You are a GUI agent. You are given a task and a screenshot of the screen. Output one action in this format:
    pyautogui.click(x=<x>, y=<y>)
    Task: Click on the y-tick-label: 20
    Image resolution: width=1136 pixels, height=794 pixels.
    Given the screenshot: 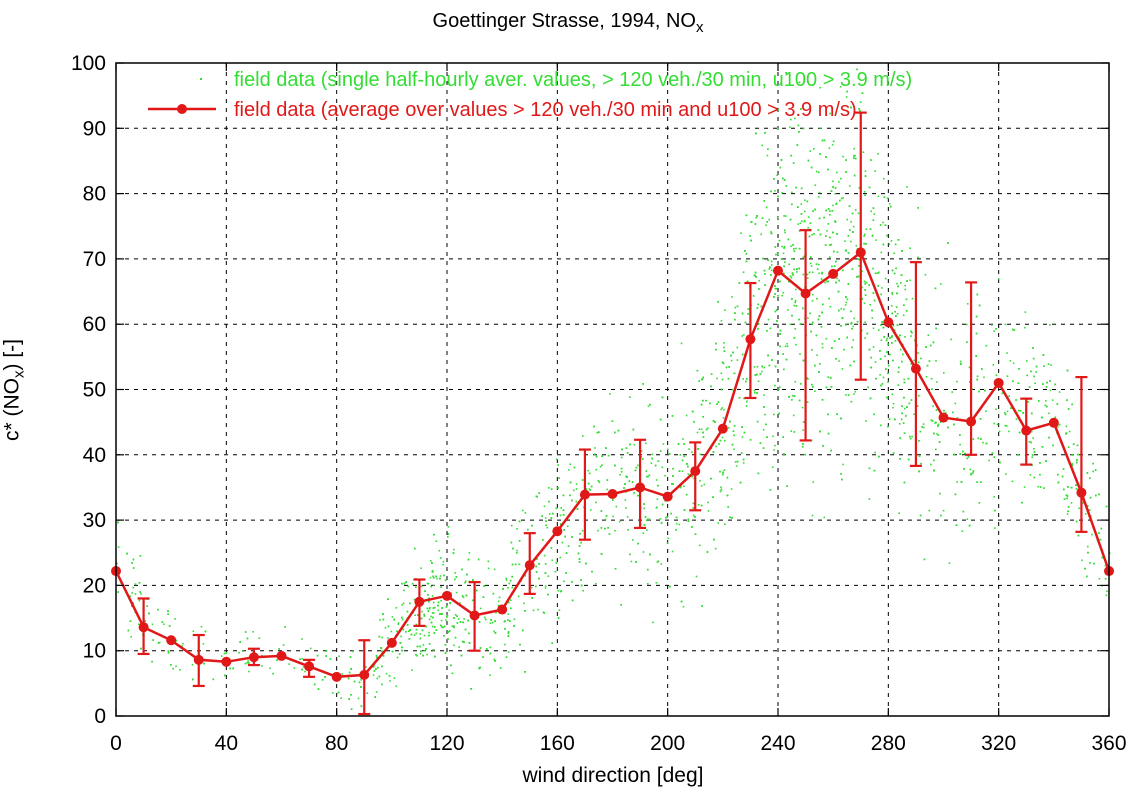 What is the action you would take?
    pyautogui.click(x=94, y=585)
    